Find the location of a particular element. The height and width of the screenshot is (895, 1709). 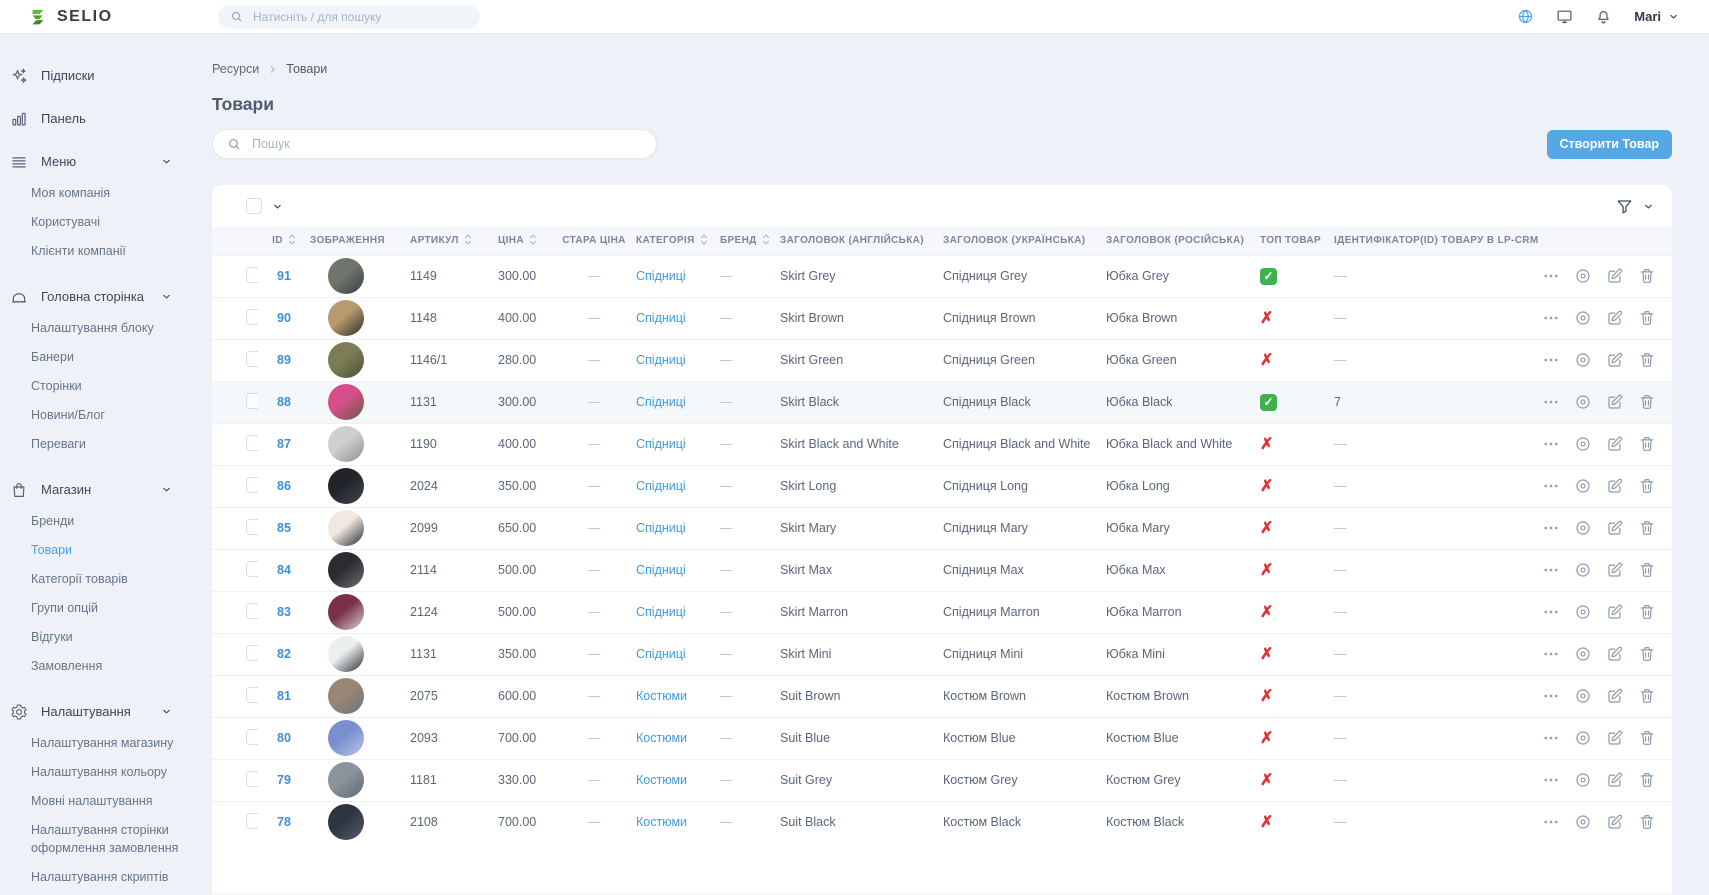

product-id-link: 80 is located at coordinates (284, 738).